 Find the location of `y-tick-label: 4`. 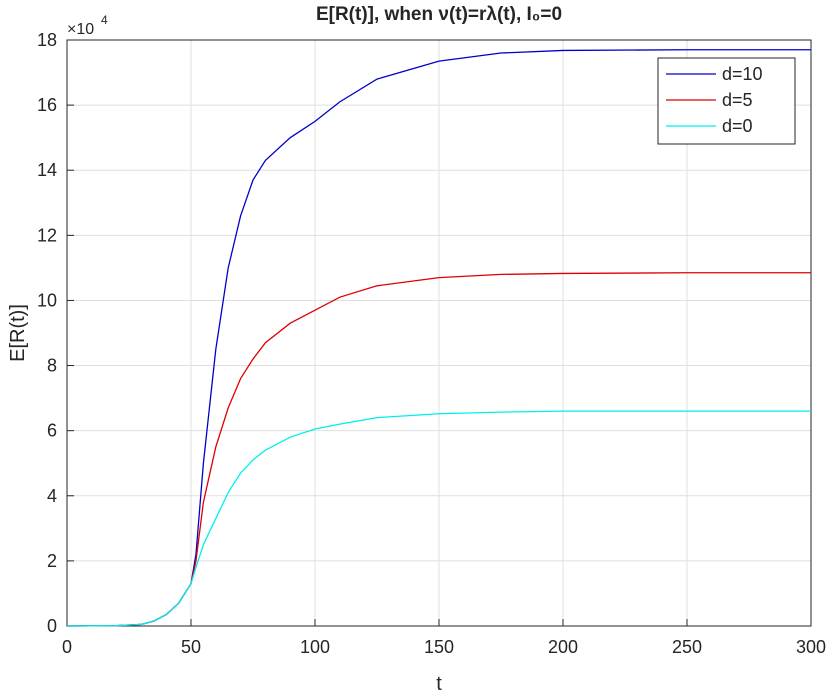

y-tick-label: 4 is located at coordinates (52, 496).